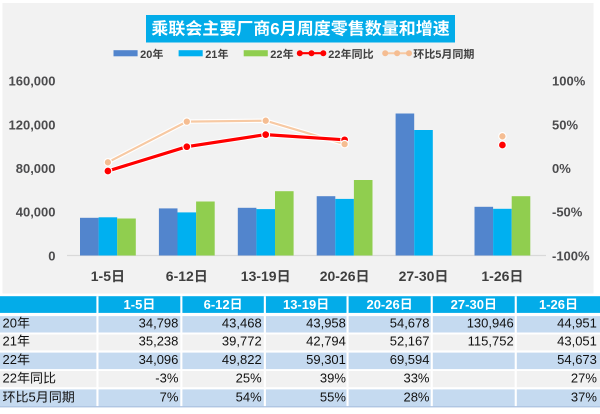  I want to click on svg-text: 33%, so click(416, 378).